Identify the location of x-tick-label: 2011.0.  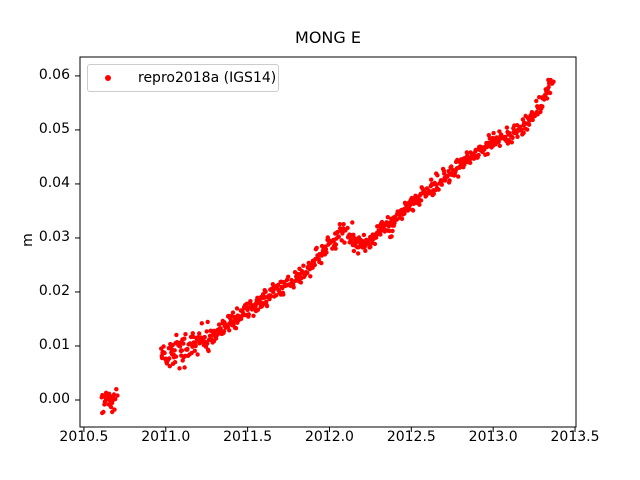
(166, 437).